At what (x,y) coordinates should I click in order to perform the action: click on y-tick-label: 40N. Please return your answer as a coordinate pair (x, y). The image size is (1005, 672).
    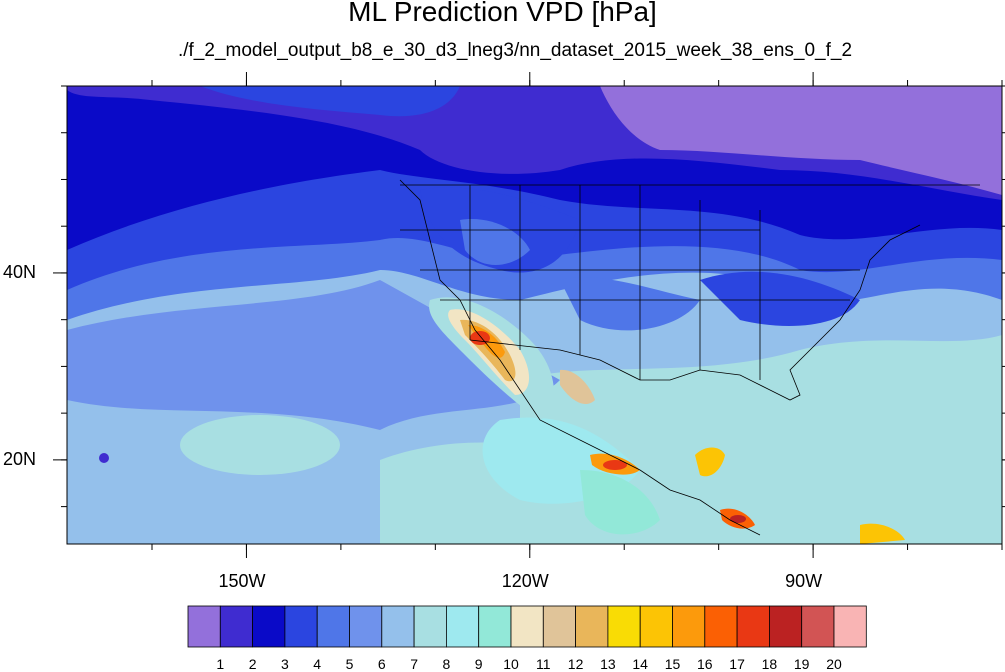
    Looking at the image, I should click on (20, 271).